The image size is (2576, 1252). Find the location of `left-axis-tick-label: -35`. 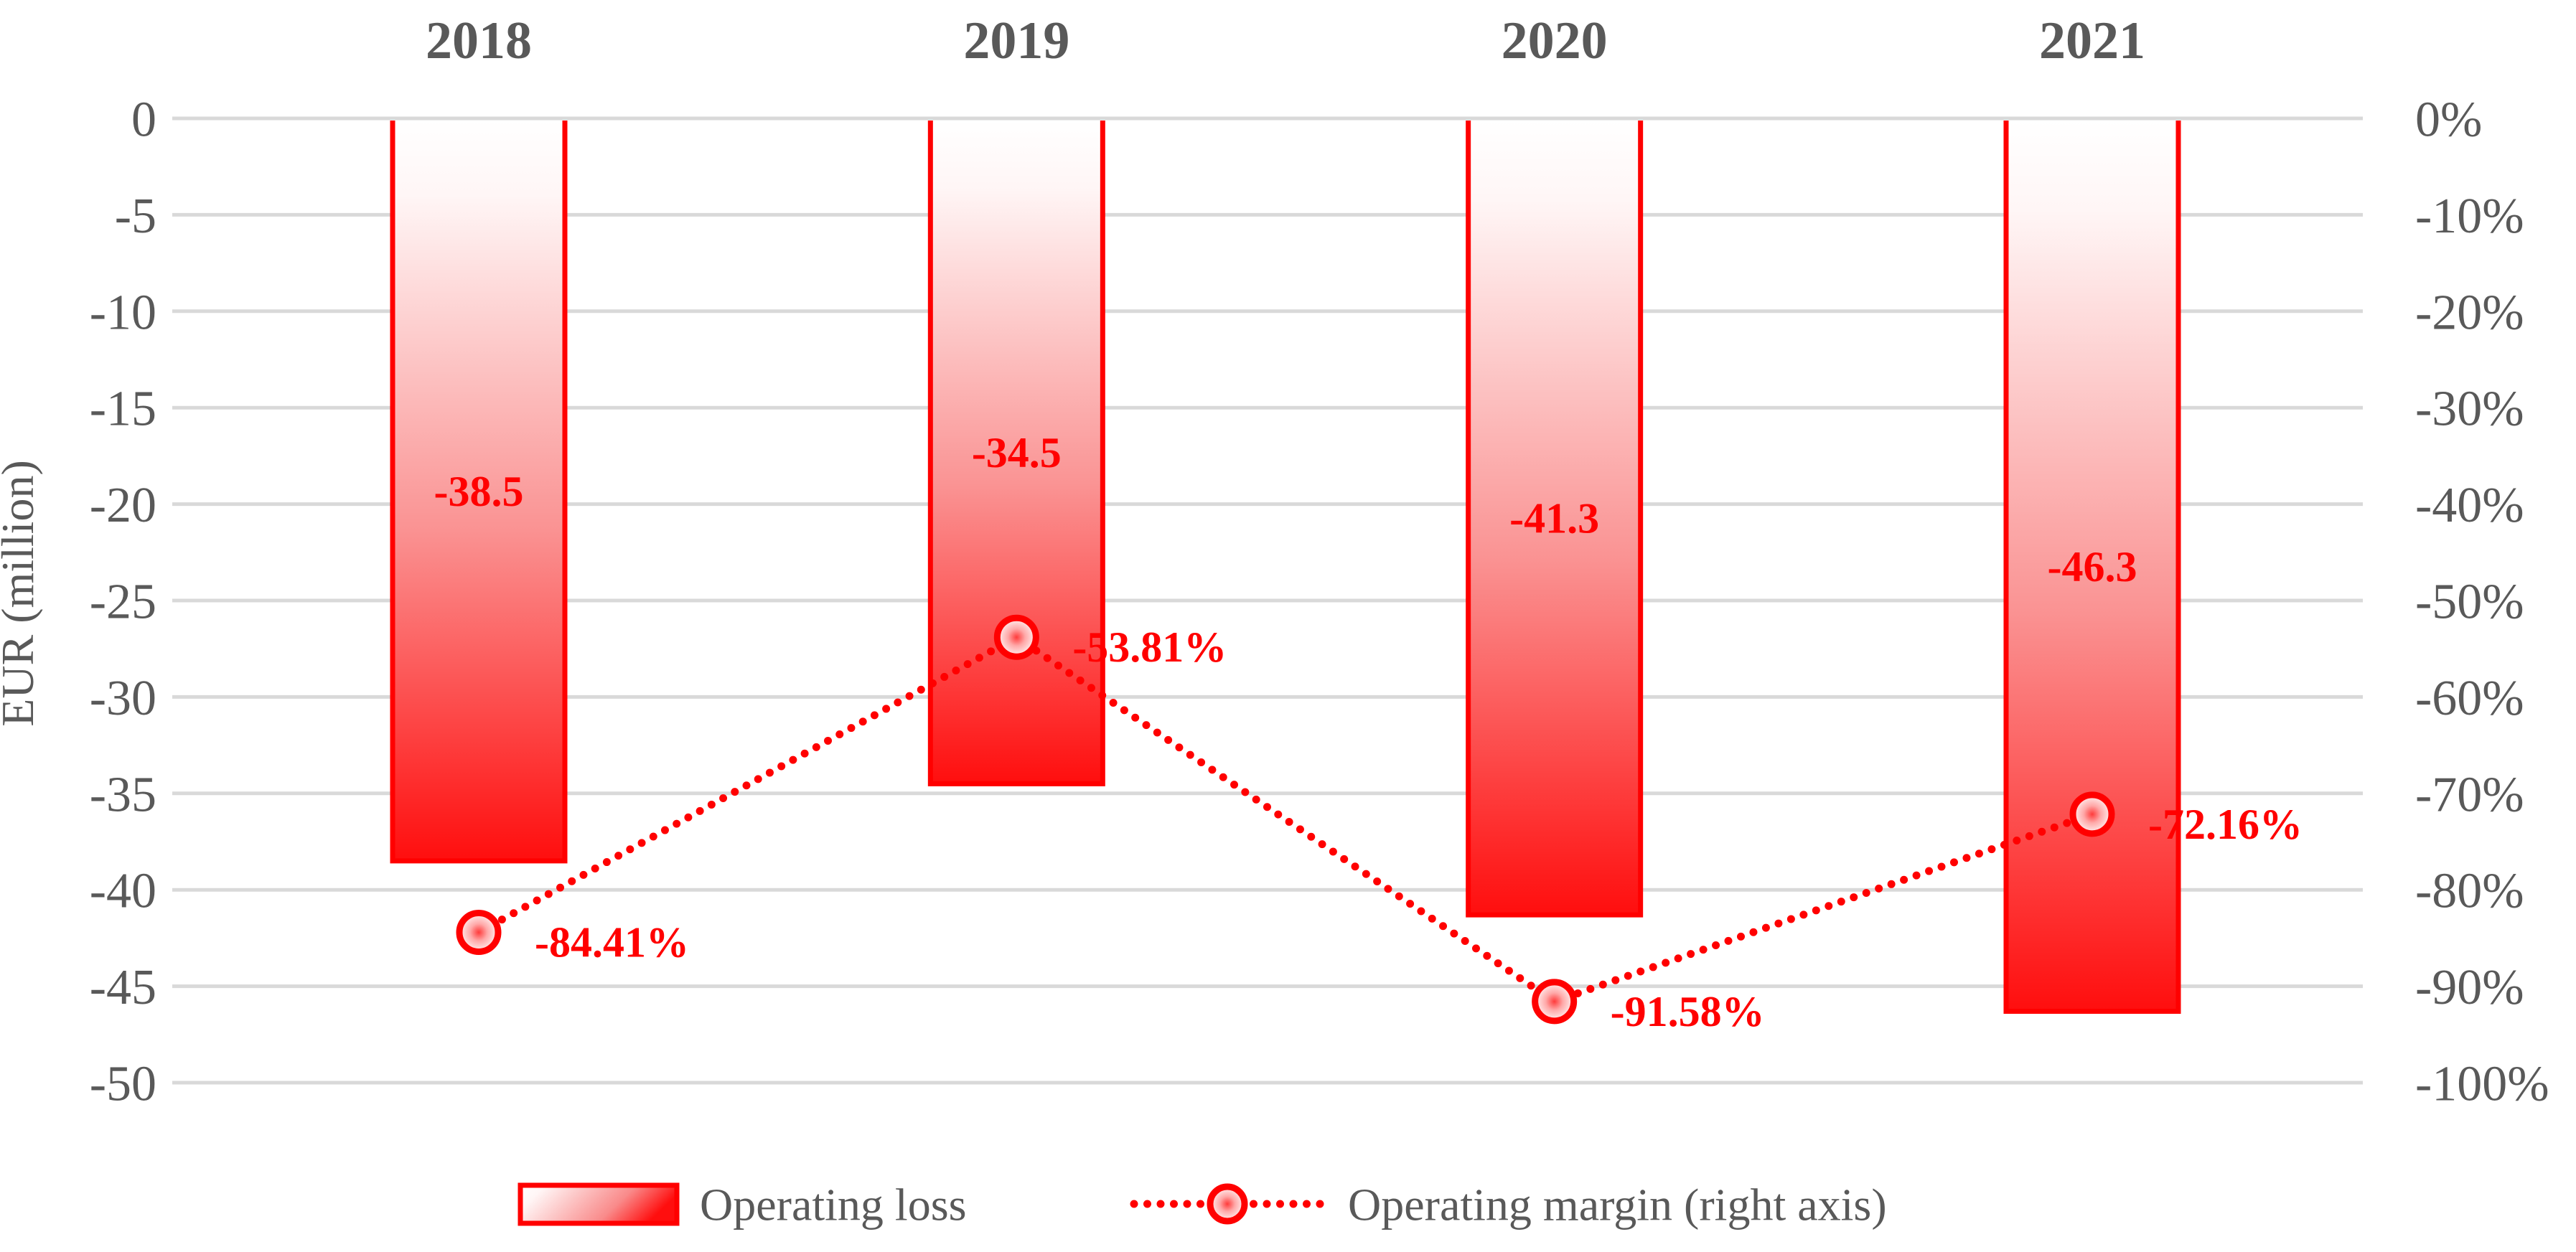

left-axis-tick-label: -35 is located at coordinates (123, 794).